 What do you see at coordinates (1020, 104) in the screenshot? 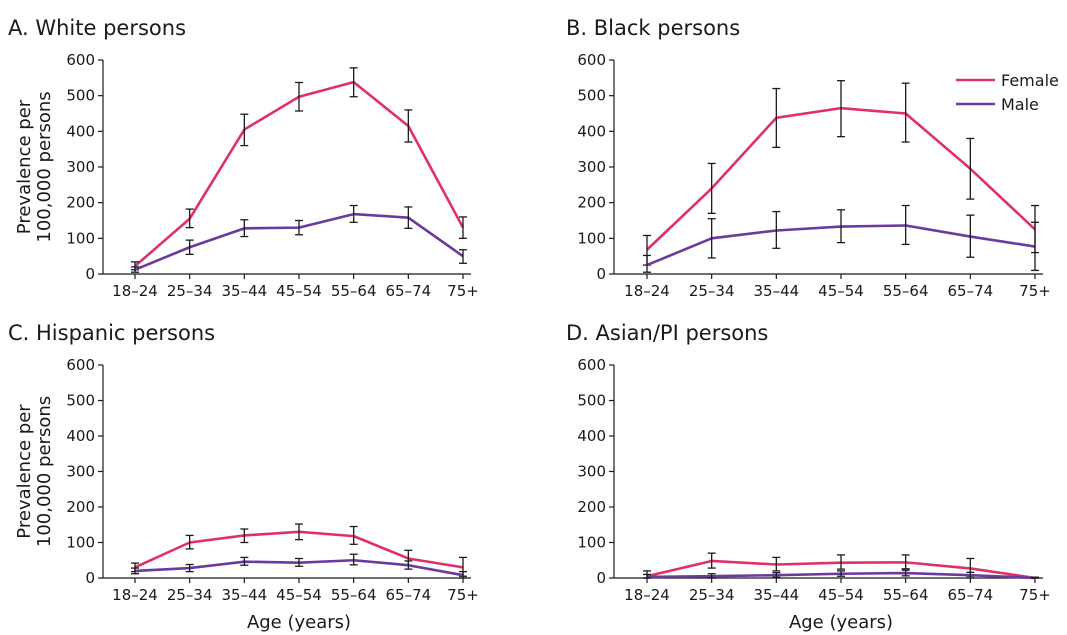
I see `legend-label-male: Male` at bounding box center [1020, 104].